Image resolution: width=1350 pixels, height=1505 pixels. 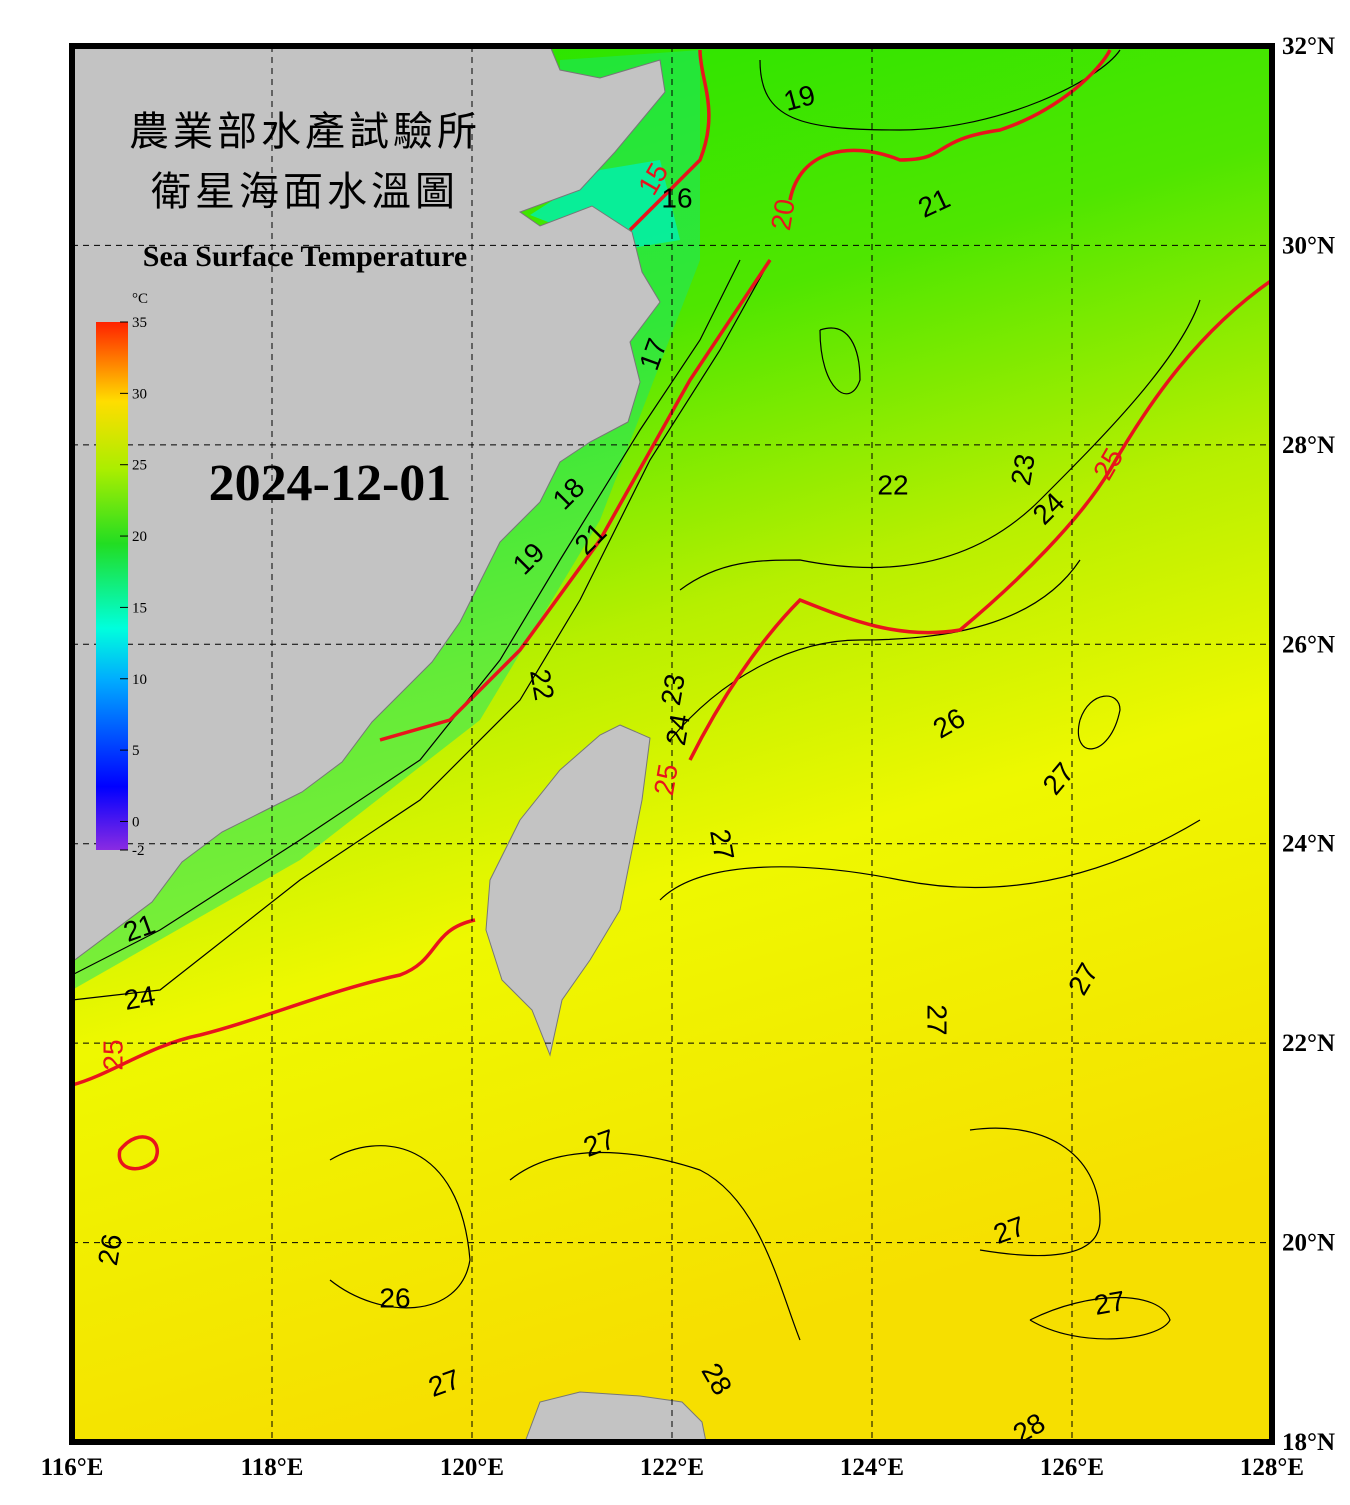 What do you see at coordinates (139, 608) in the screenshot?
I see `colorbar-tick-label: 15` at bounding box center [139, 608].